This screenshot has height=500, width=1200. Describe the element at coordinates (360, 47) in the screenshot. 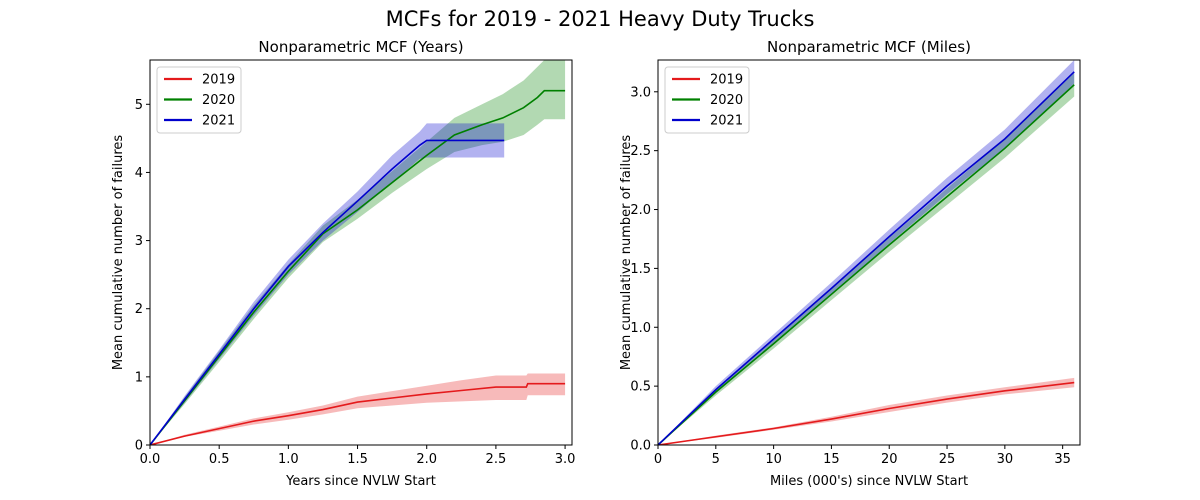

I see `chart-title: Nonparametric MCF (Years)` at that location.